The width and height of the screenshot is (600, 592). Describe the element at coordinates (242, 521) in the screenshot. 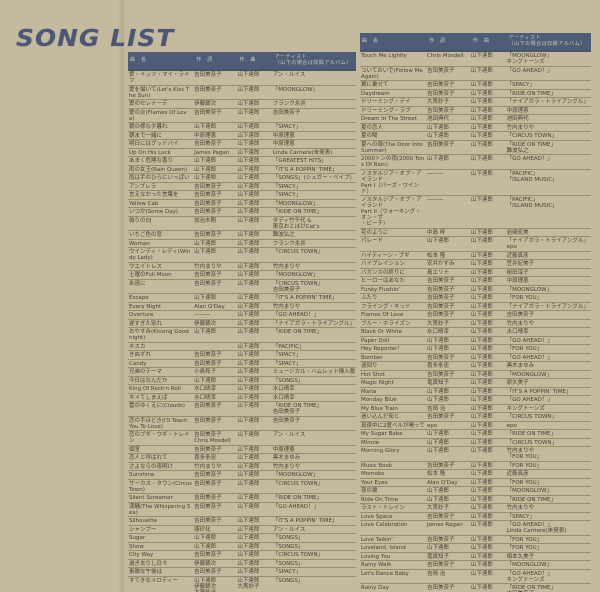

I see `song-row: Silhouette 吉田美奈子 山下達郎 「IT'S A POPPIN' TIME」` at that location.